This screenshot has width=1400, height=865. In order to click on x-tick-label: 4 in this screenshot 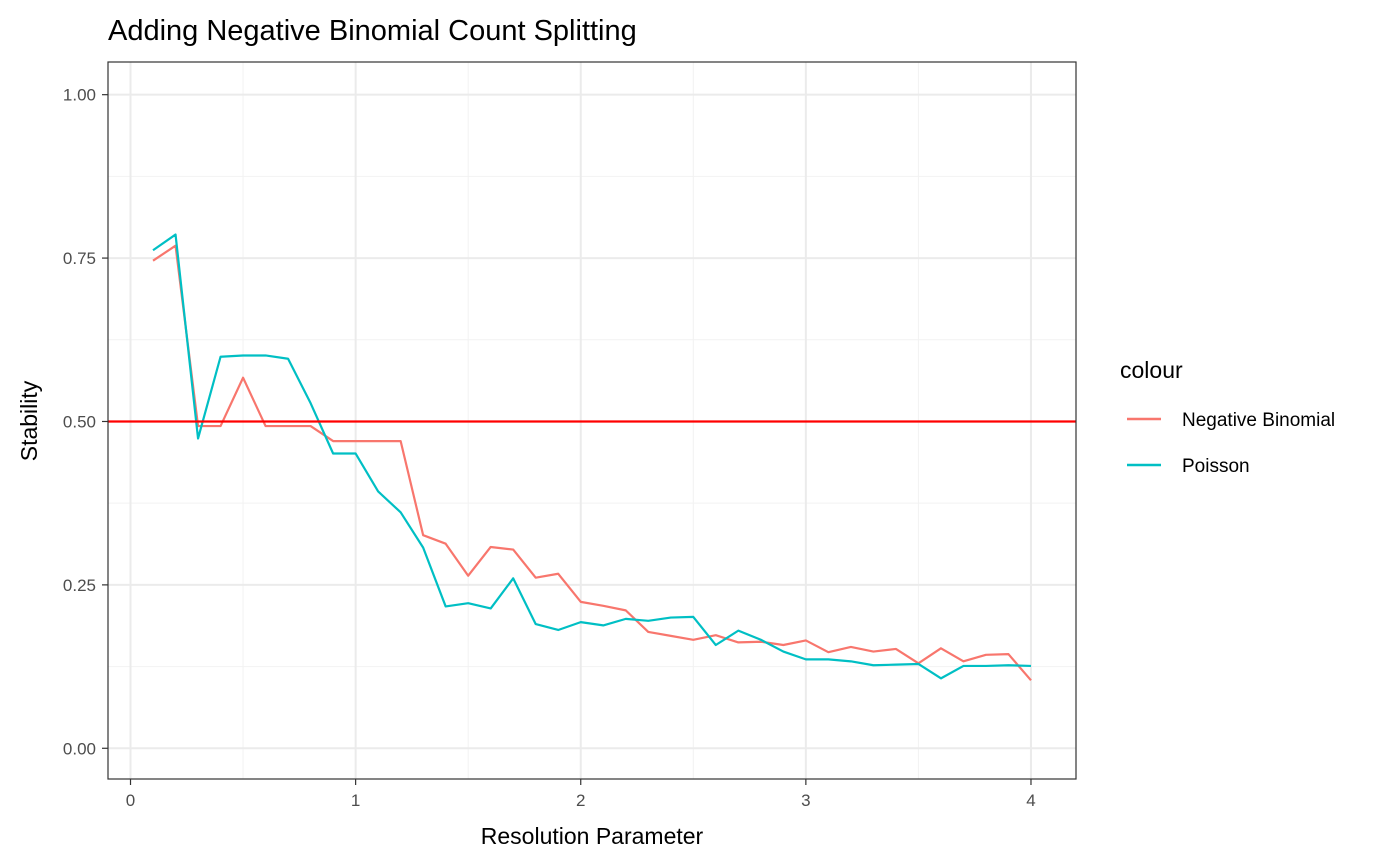, I will do `click(1030, 800)`.